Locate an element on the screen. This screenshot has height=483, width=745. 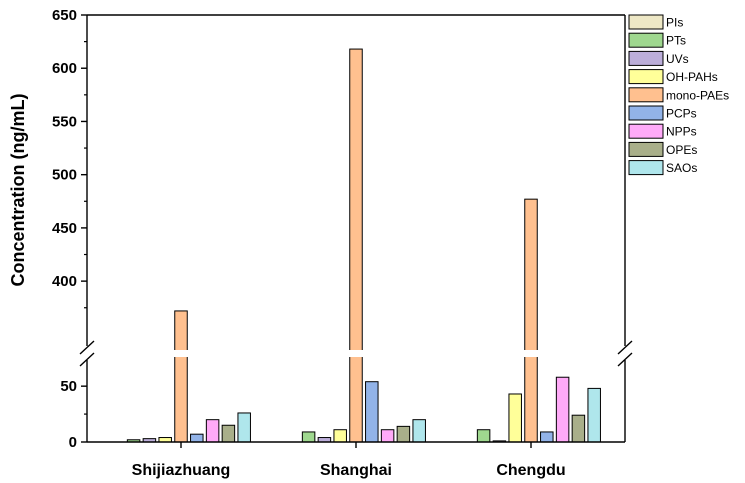
bar-SAOs-Shanghai is located at coordinates (419, 431).